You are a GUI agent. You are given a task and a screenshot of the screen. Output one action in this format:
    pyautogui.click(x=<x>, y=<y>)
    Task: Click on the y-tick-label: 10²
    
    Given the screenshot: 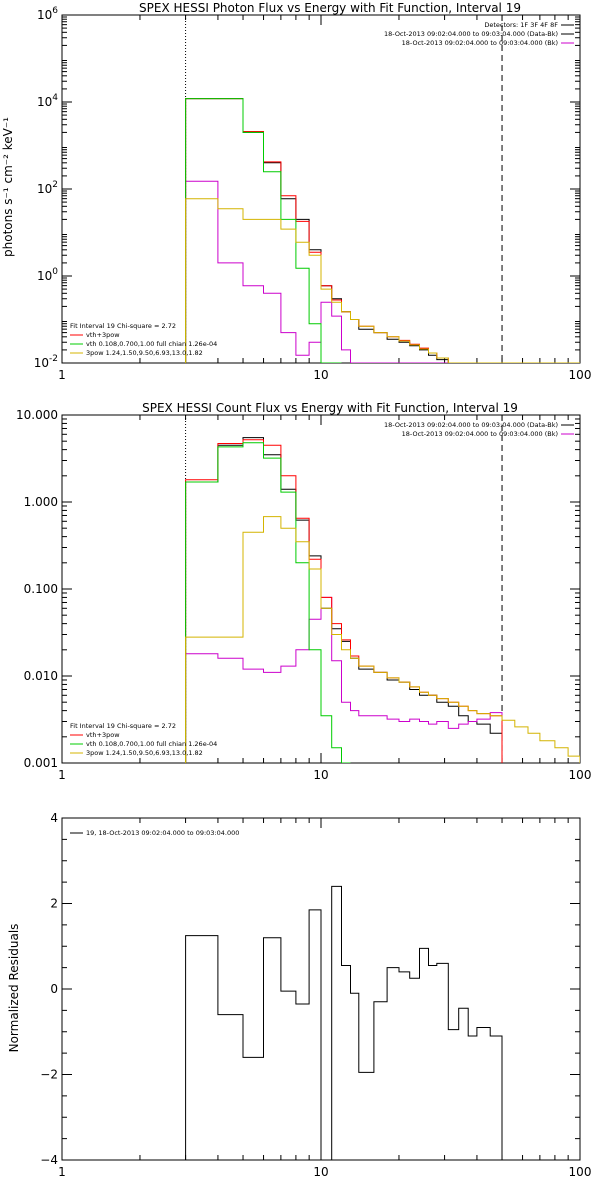 What is the action you would take?
    pyautogui.click(x=47, y=188)
    